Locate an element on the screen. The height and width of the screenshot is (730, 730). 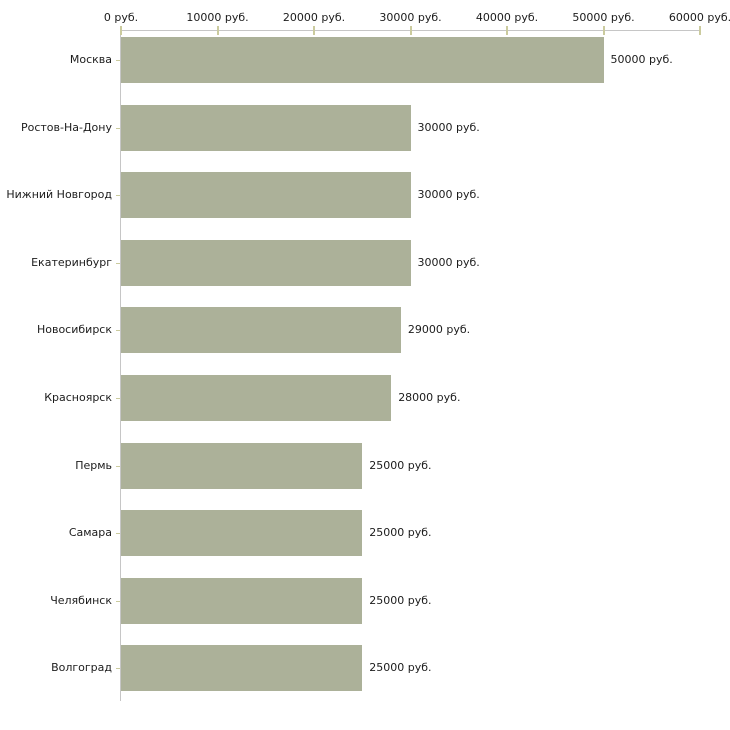
bar-row: Ростов-На-Дону 30000 руб. is located at coordinates (365, 127).